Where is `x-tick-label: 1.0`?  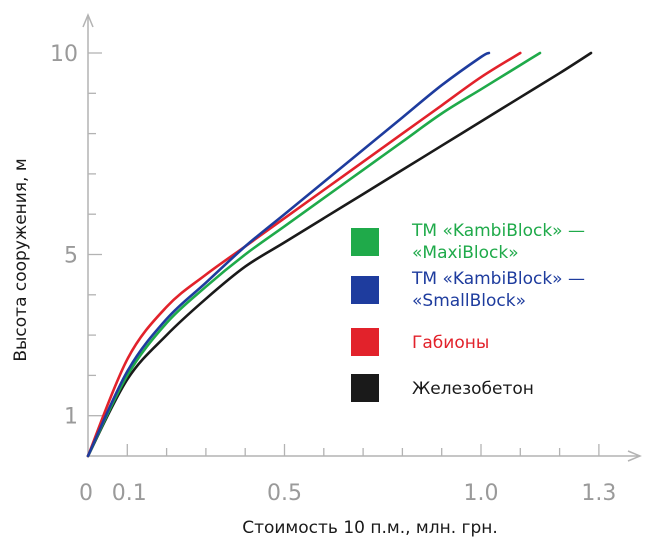
x-tick-label: 1.0 is located at coordinates (481, 493).